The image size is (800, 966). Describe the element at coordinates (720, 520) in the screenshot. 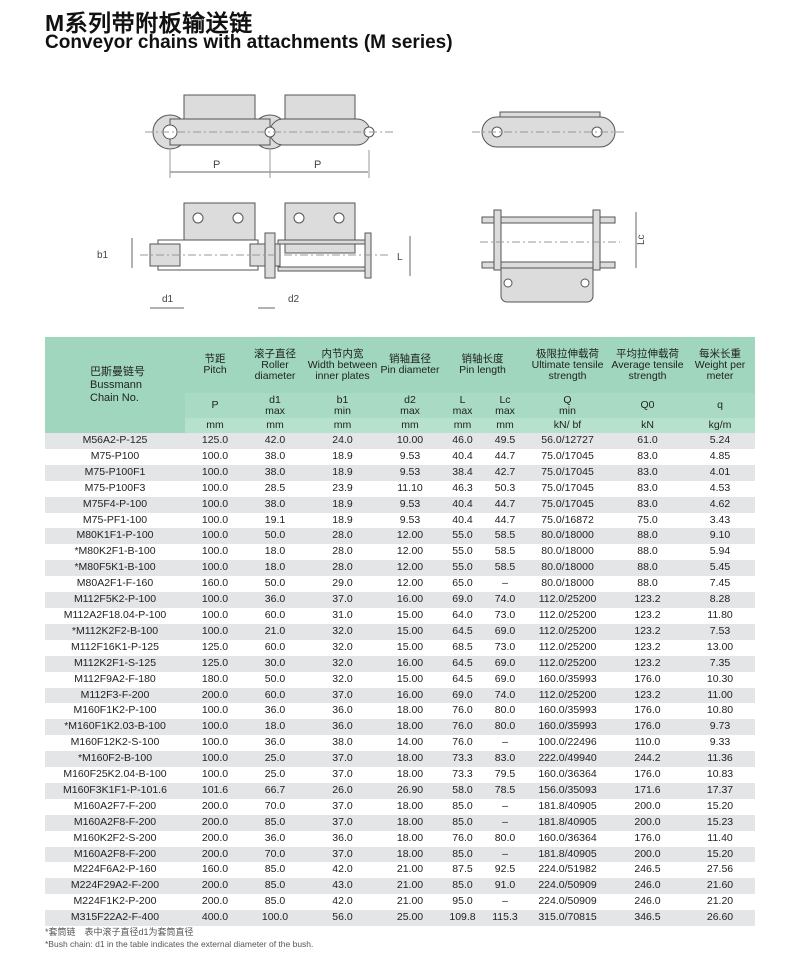

I see `table-cell: 3.43` at that location.